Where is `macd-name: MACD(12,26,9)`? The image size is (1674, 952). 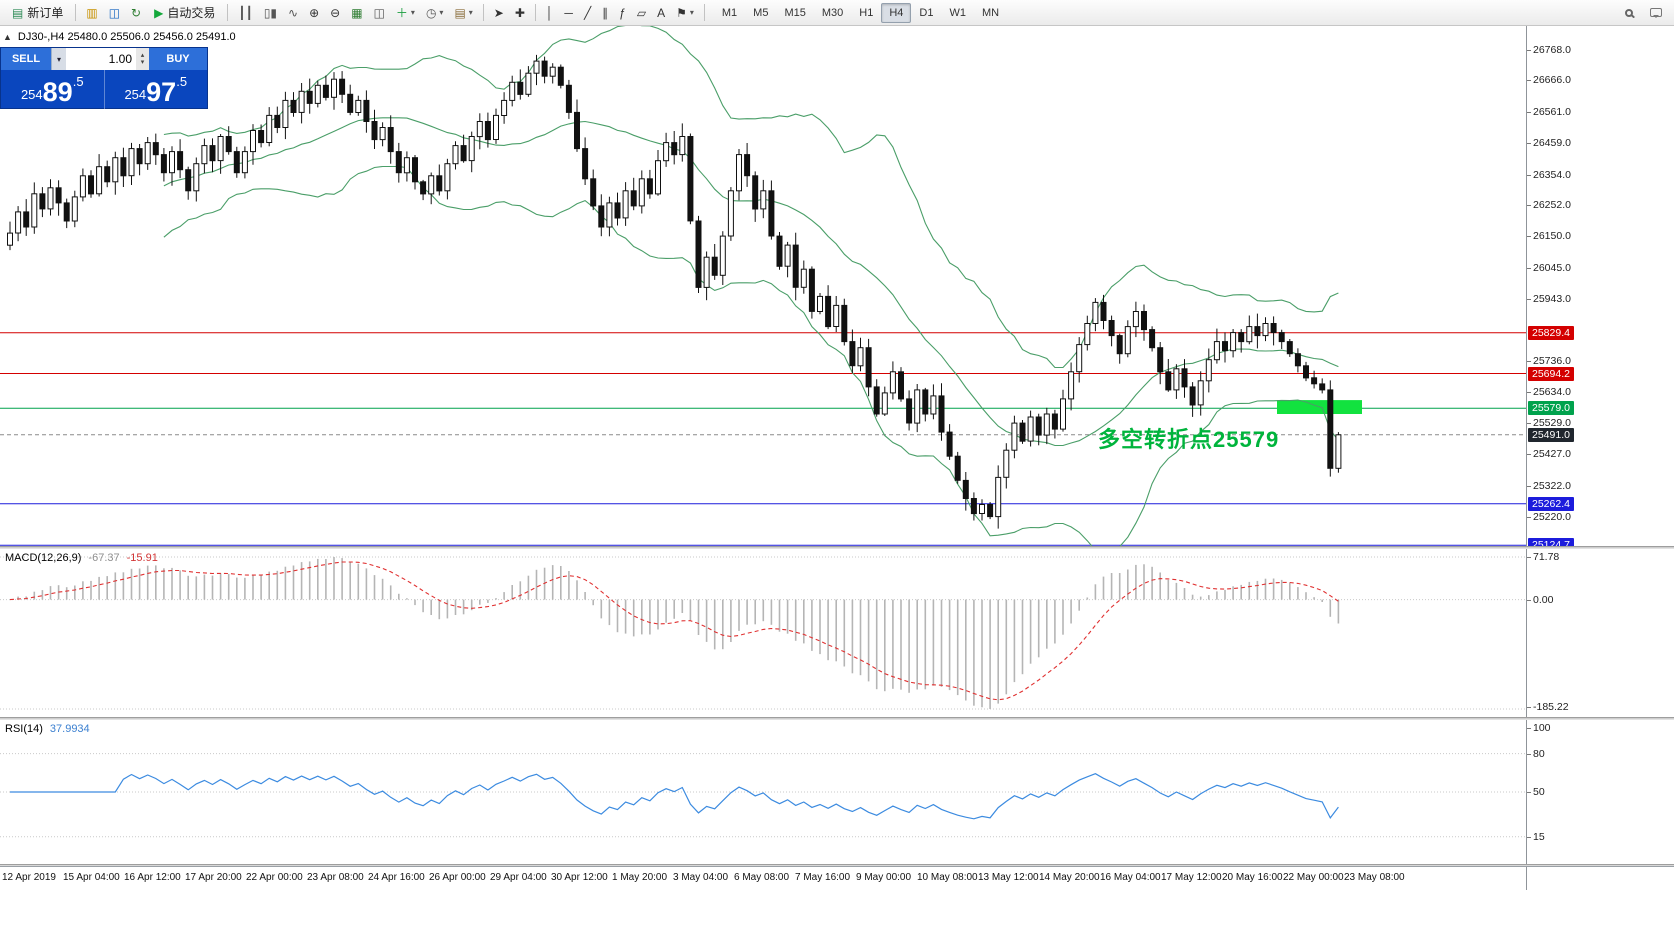
macd-name: MACD(12,26,9) is located at coordinates (43, 558).